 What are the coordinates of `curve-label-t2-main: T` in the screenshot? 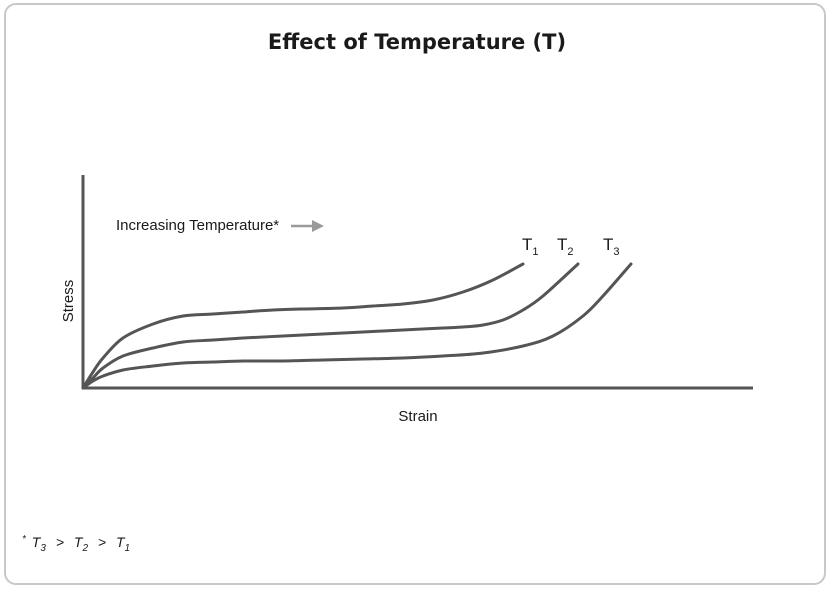 It's located at (562, 244).